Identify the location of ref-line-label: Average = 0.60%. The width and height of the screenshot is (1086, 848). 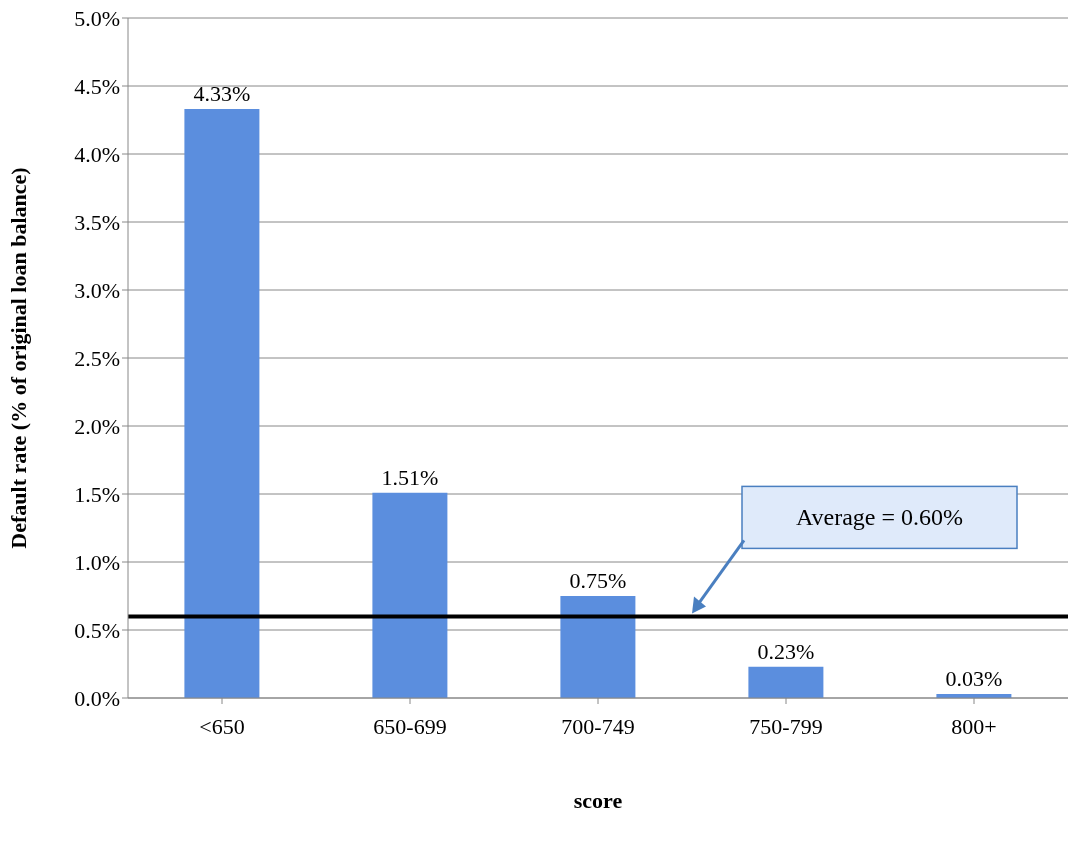
(879, 517).